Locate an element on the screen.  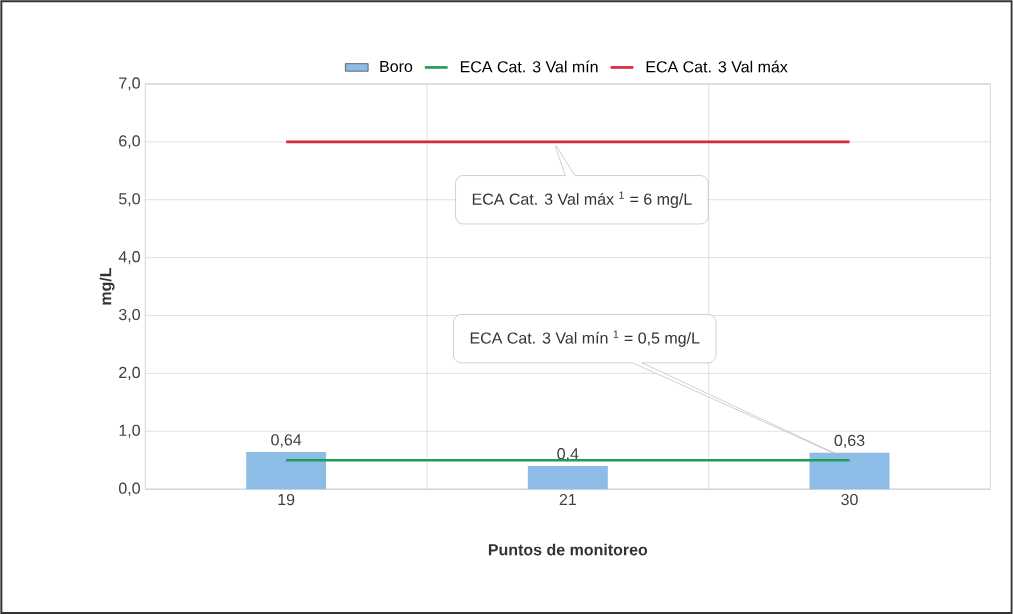
data-label: 0,64 is located at coordinates (286, 440).